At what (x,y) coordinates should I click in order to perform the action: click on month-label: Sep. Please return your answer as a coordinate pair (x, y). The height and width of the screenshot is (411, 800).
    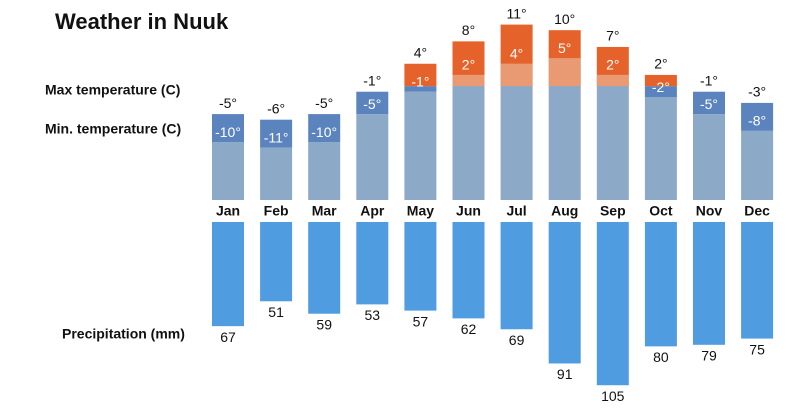
    Looking at the image, I should click on (613, 211).